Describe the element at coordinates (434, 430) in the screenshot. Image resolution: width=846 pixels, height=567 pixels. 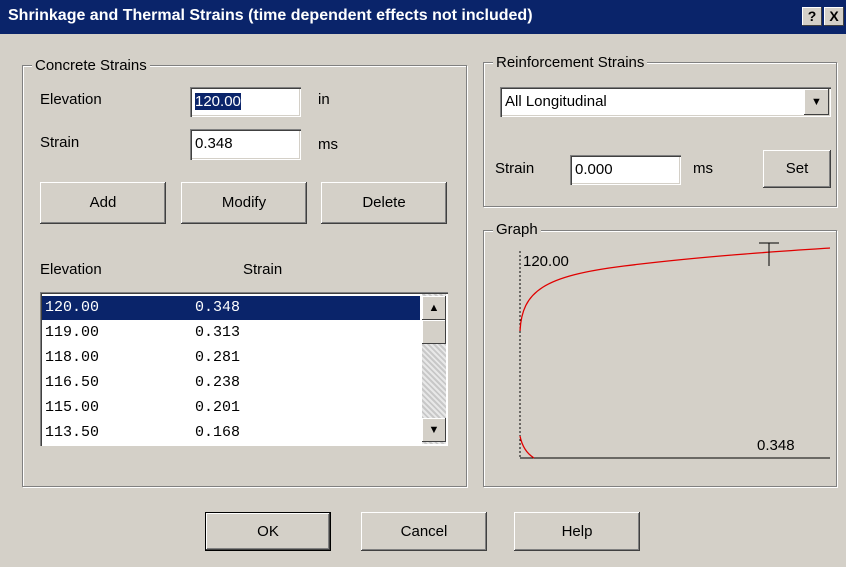
I see `scroll-down: ▼` at that location.